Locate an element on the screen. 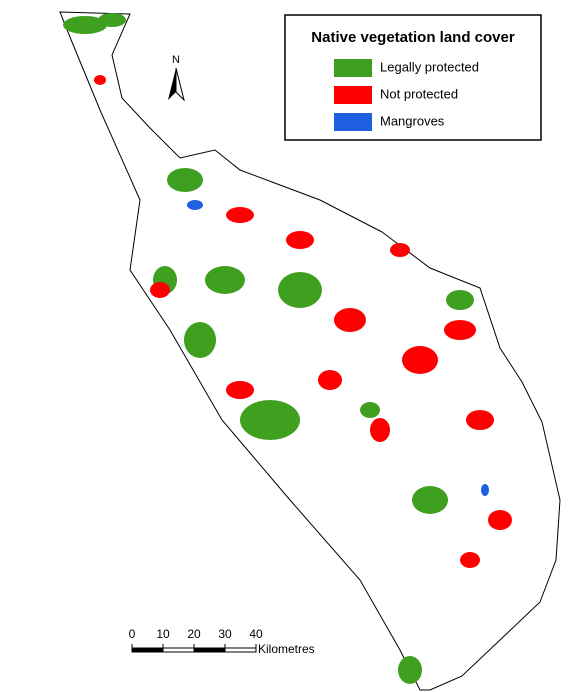  scale-tick-label: 10 is located at coordinates (163, 634).